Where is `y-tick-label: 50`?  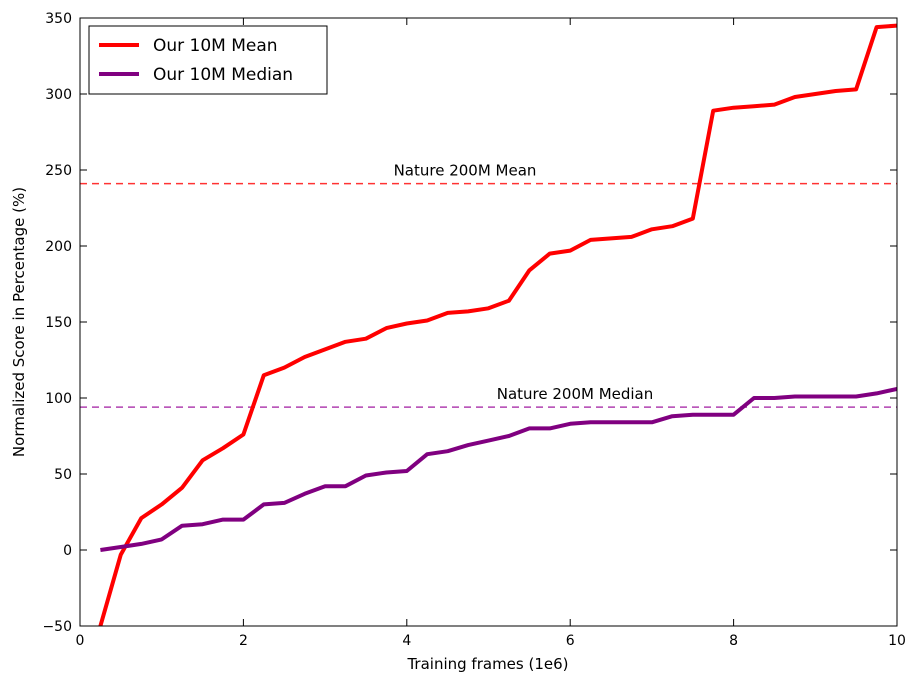 y-tick-label: 50 is located at coordinates (63, 475).